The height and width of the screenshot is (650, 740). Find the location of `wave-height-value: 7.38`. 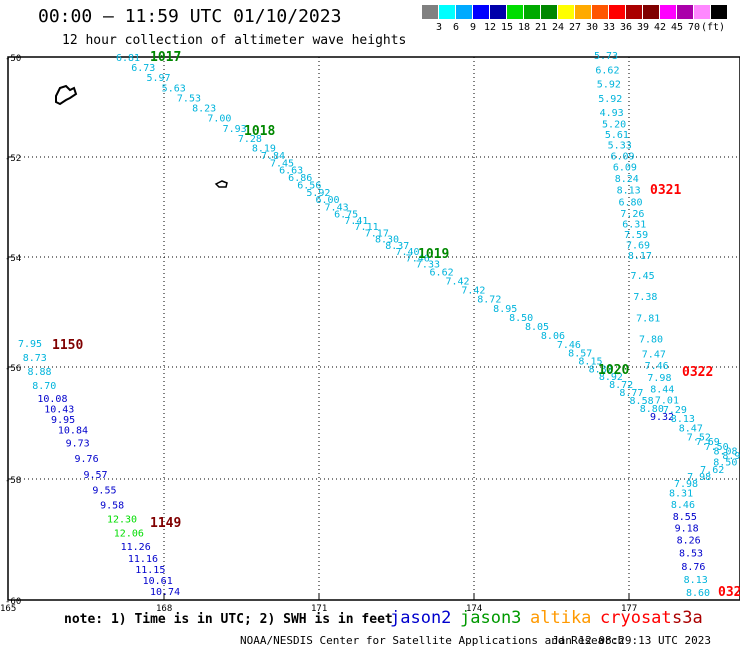

wave-height-value: 7.38 is located at coordinates (645, 297).